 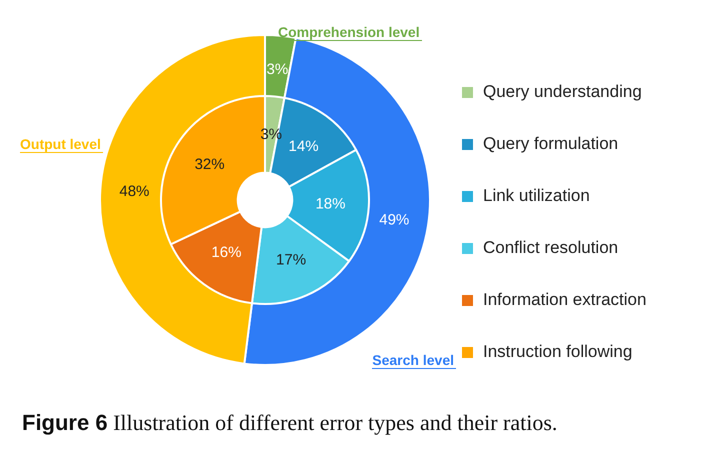 I want to click on slice-label: Output level, so click(x=61, y=144).